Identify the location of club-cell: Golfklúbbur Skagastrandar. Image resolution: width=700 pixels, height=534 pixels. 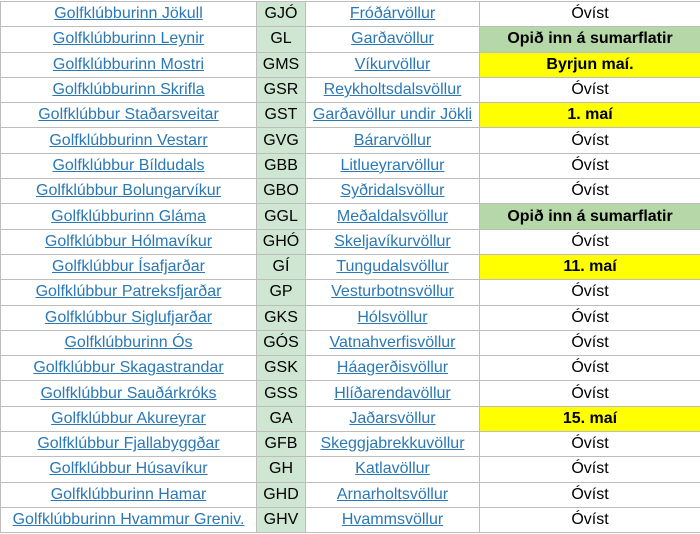
(128, 368).